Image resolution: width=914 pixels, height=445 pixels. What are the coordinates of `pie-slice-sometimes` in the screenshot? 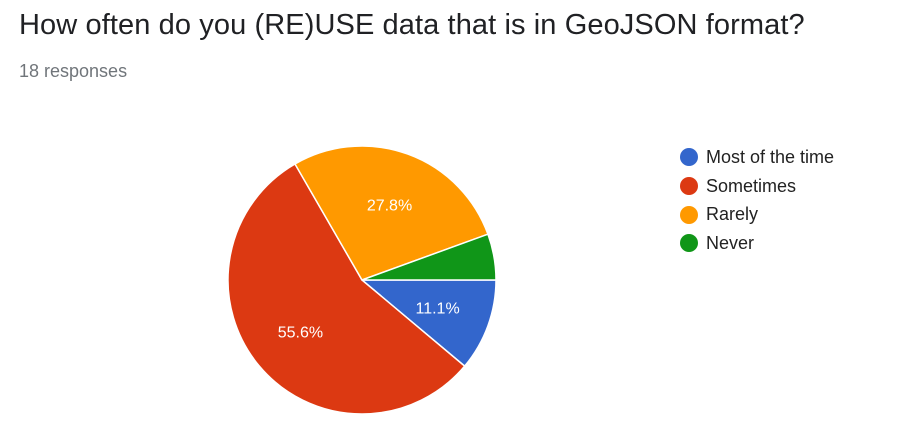 It's located at (346, 288).